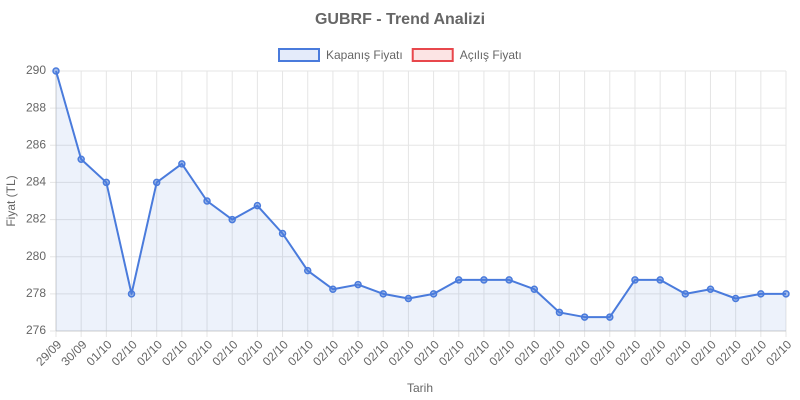  Describe the element at coordinates (364, 55) in the screenshot. I see `legend-label: Kapanış Fiyatı` at that location.